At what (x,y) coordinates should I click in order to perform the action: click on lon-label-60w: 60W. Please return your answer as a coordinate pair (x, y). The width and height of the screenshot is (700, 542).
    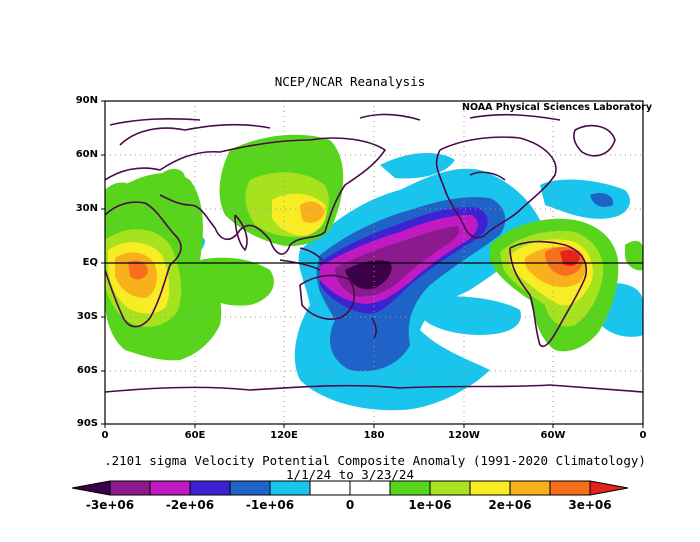
    Looking at the image, I should click on (553, 435).